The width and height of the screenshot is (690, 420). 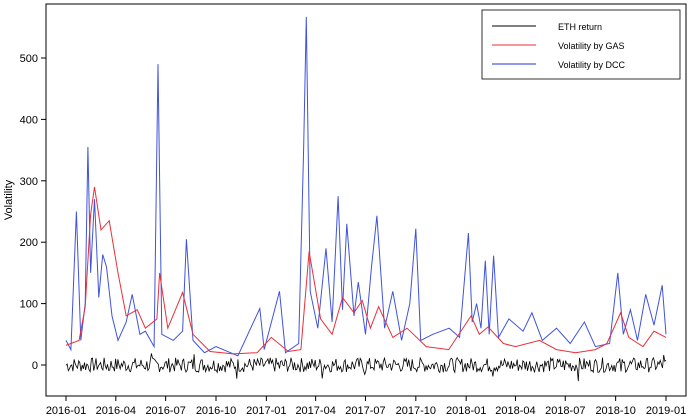 What do you see at coordinates (216, 411) in the screenshot?
I see `x-tick-label: 2016-10` at bounding box center [216, 411].